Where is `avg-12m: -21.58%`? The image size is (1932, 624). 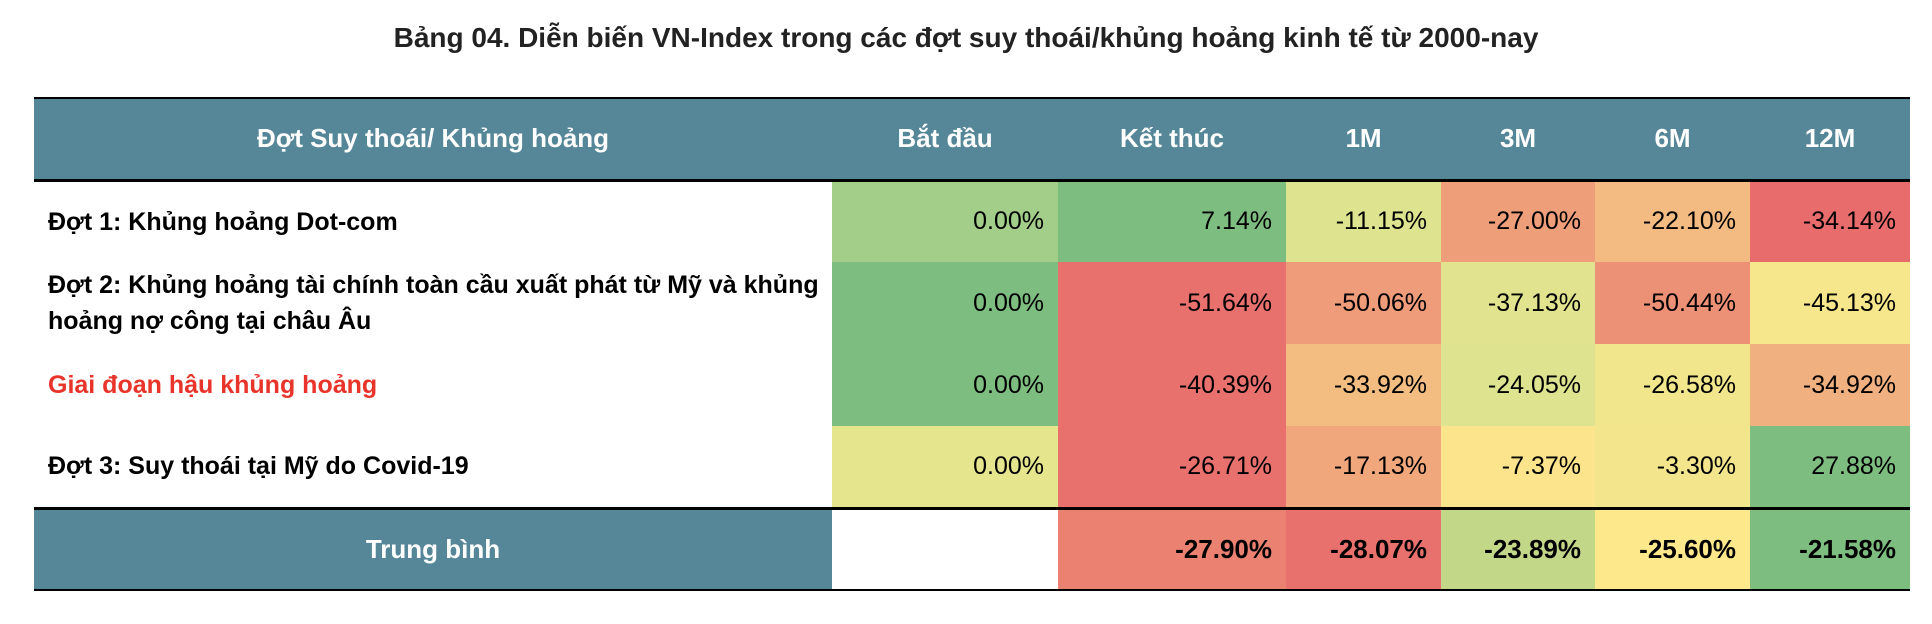 avg-12m: -21.58% is located at coordinates (1830, 548).